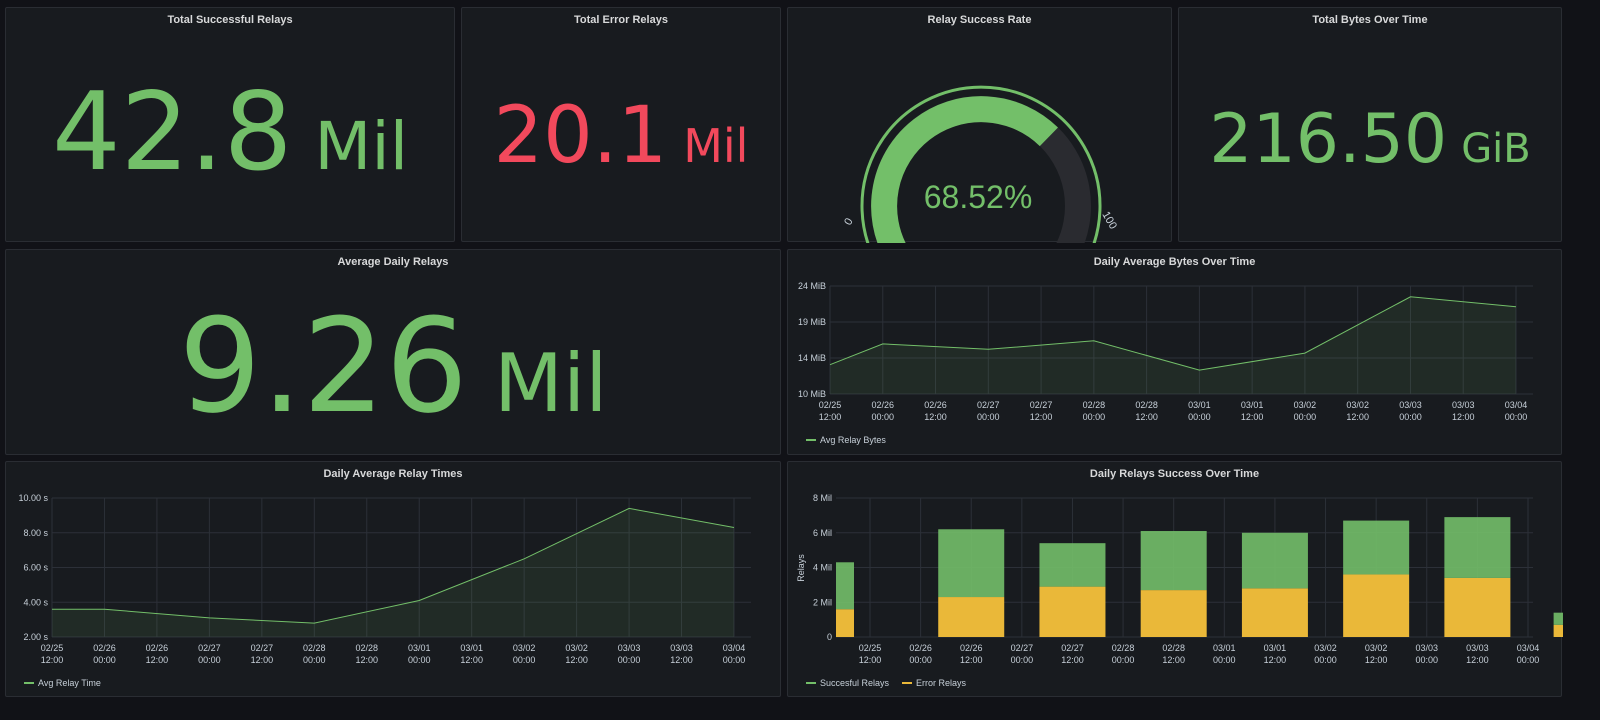  Describe the element at coordinates (621, 20) in the screenshot. I see `panel-title: Total Error Relays` at that location.